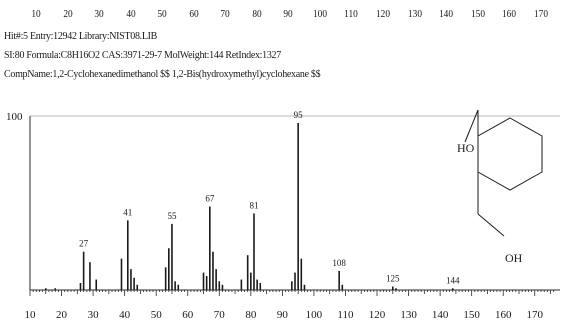 The height and width of the screenshot is (336, 575). I want to click on top-axis-label: 70, so click(225, 14).